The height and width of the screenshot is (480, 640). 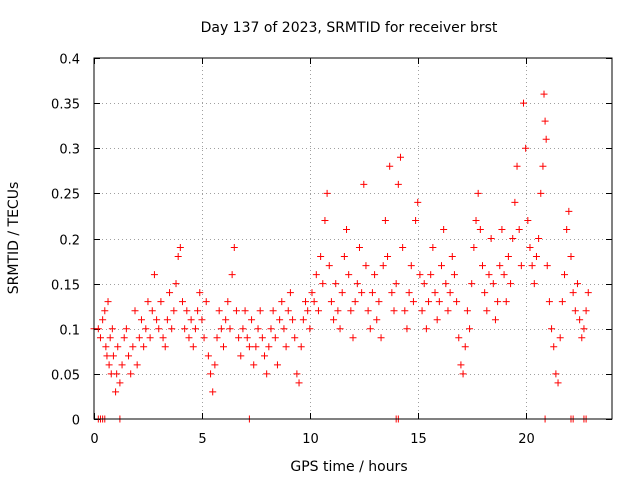 What do you see at coordinates (65, 105) in the screenshot?
I see `y-tick-label: 0.35` at bounding box center [65, 105].